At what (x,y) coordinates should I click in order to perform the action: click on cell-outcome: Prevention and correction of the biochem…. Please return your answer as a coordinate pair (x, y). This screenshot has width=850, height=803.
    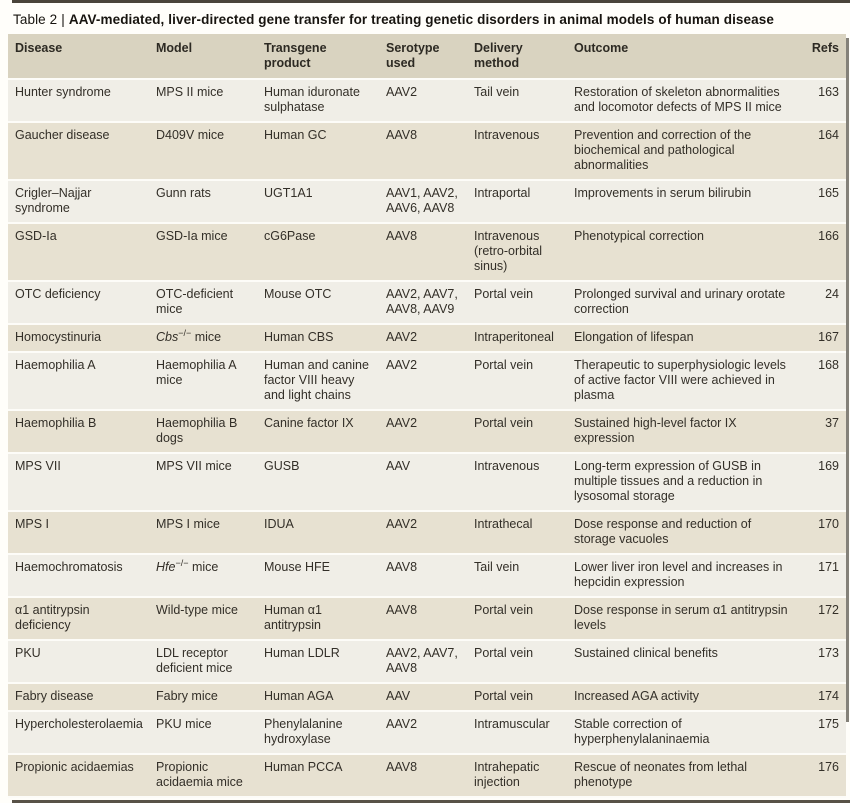
    Looking at the image, I should click on (689, 151).